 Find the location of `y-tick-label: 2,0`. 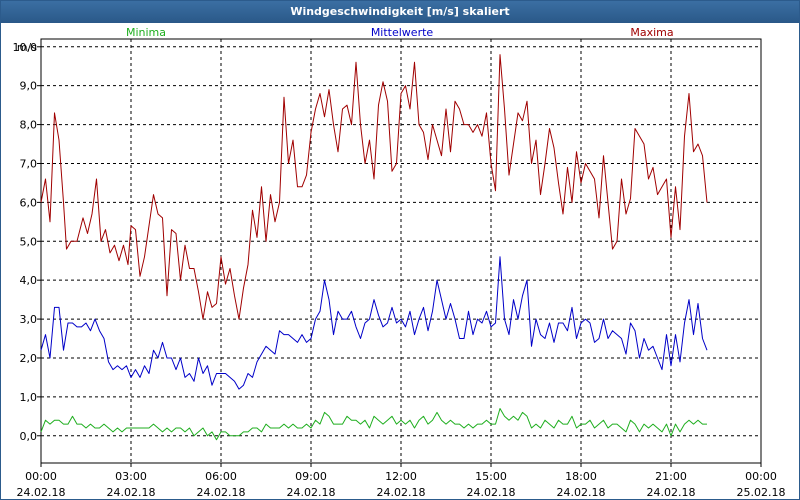

y-tick-label: 2,0 is located at coordinates (29, 358).